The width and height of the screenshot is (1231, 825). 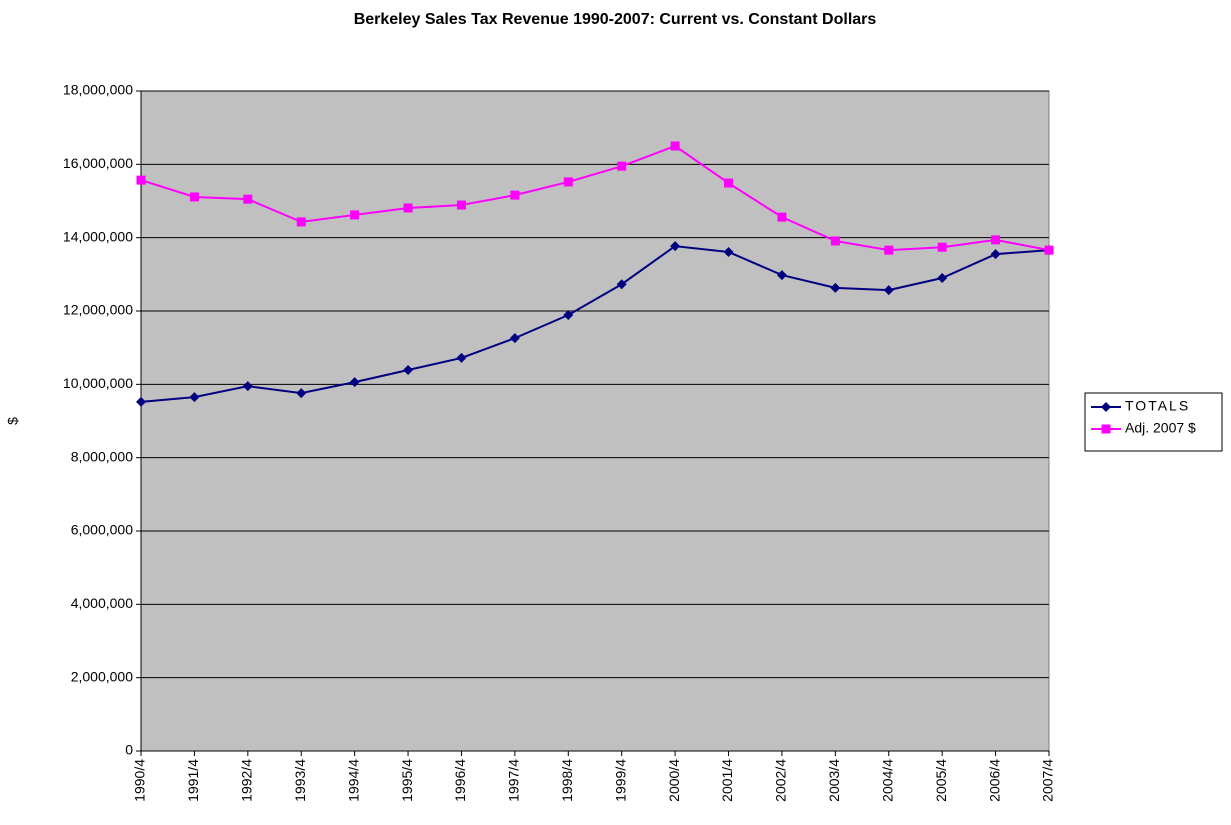 I want to click on x-tick-label: 1993/4, so click(x=300, y=780).